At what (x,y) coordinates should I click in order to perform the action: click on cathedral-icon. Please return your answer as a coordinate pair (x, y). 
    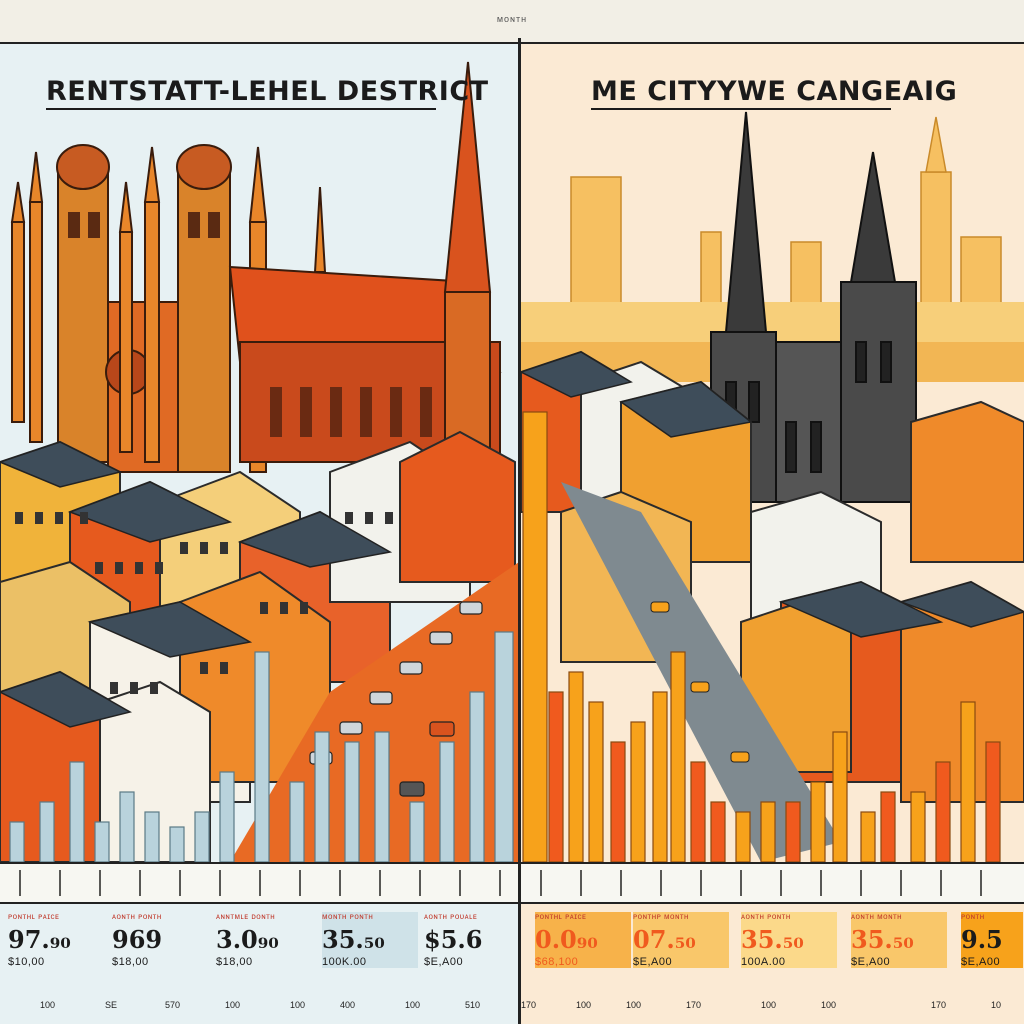
    Looking at the image, I should click on (813, 307).